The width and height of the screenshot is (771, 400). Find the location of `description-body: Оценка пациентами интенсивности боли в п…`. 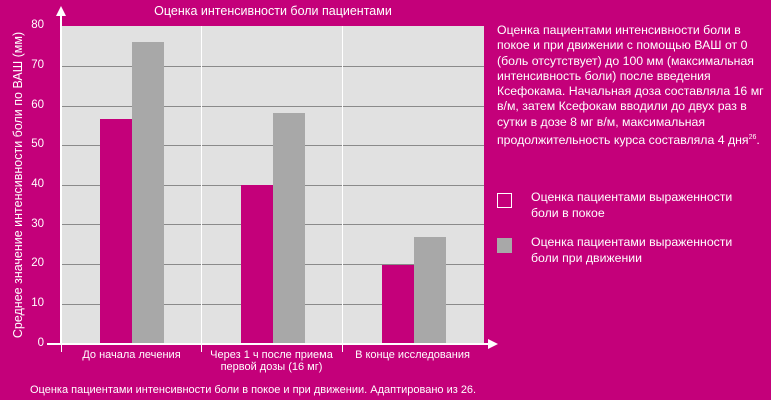

description-body: Оценка пациентами интенсивности боли в п… is located at coordinates (630, 85).